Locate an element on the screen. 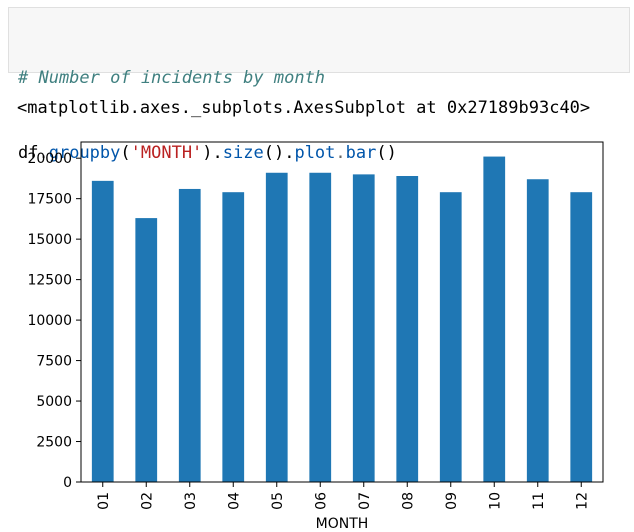 The height and width of the screenshot is (532, 634). x-tick-label: 08 is located at coordinates (408, 501).